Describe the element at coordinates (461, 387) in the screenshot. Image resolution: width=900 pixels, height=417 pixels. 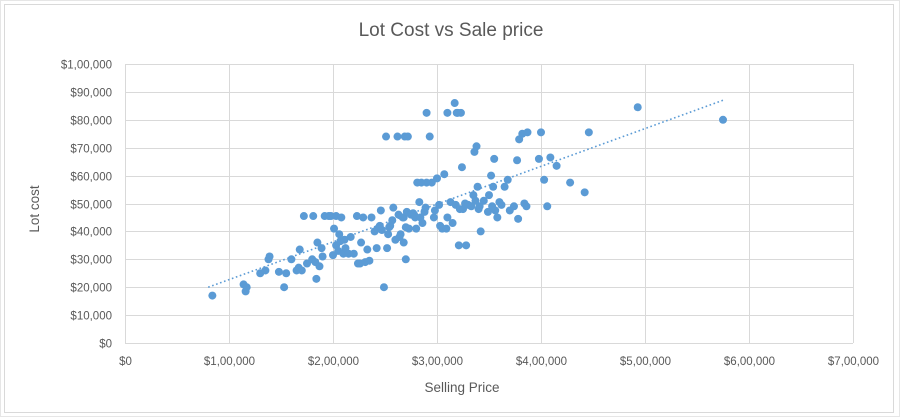
I see `x-axis-title: Selling Price` at that location.